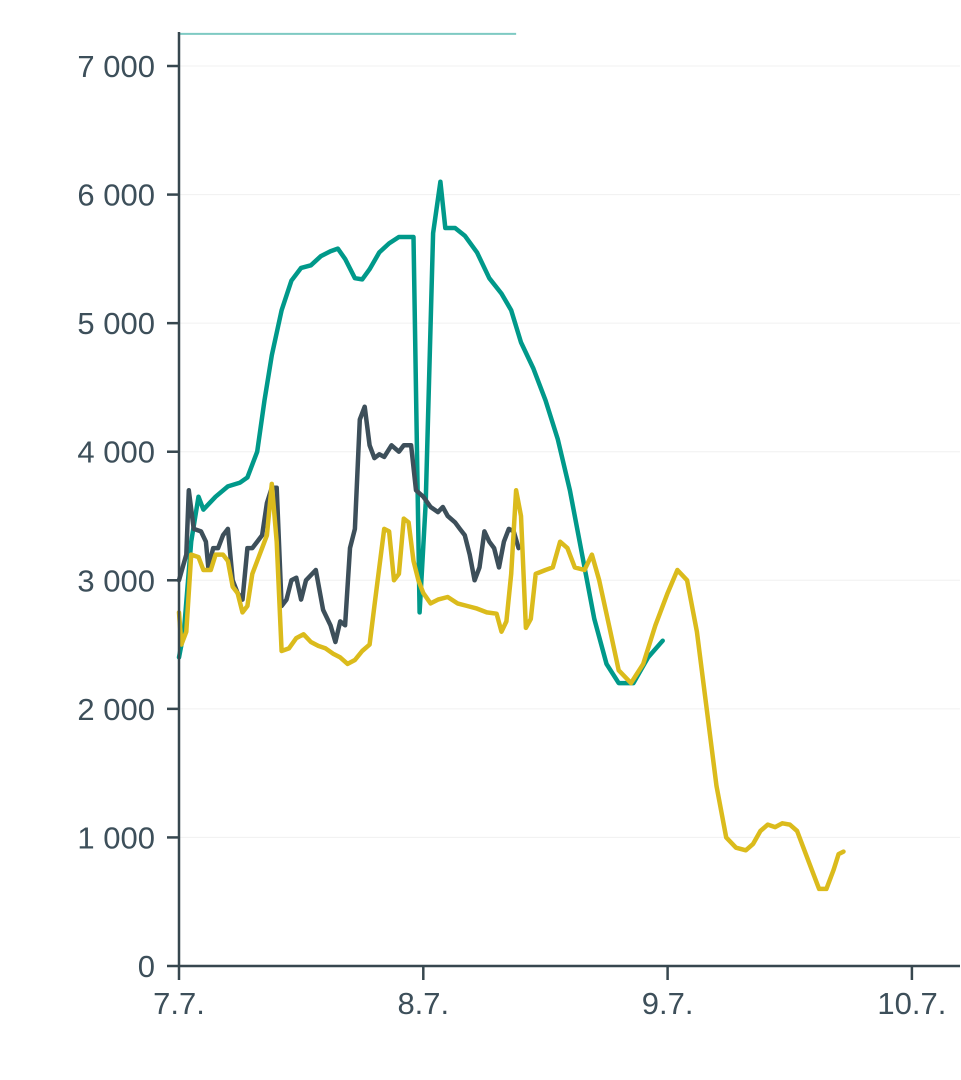  I want to click on x-tick-label-0: 7.7., so click(179, 1003).